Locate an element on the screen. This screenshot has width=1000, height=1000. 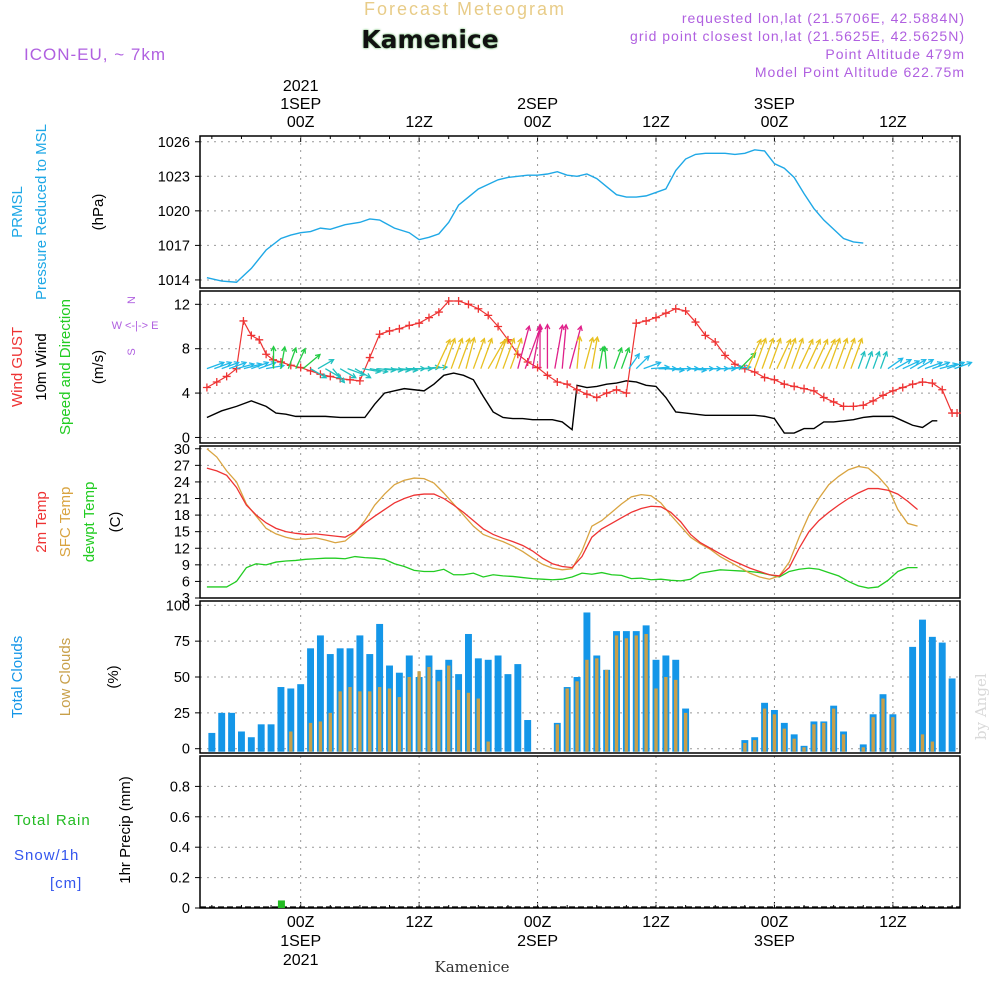
sfc-temp-line is located at coordinates (562, 514).